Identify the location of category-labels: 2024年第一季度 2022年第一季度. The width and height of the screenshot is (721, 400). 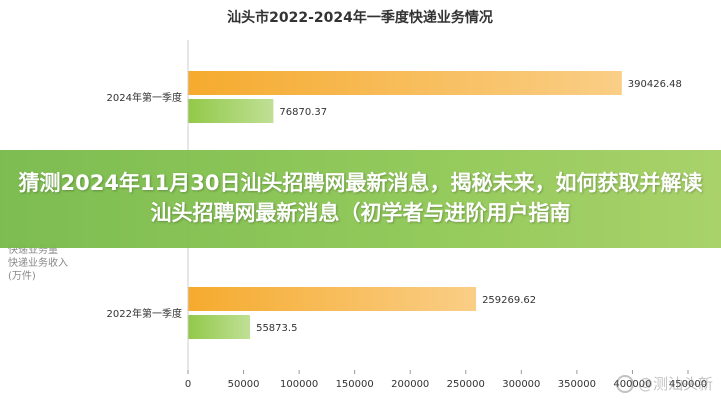
(144, 205).